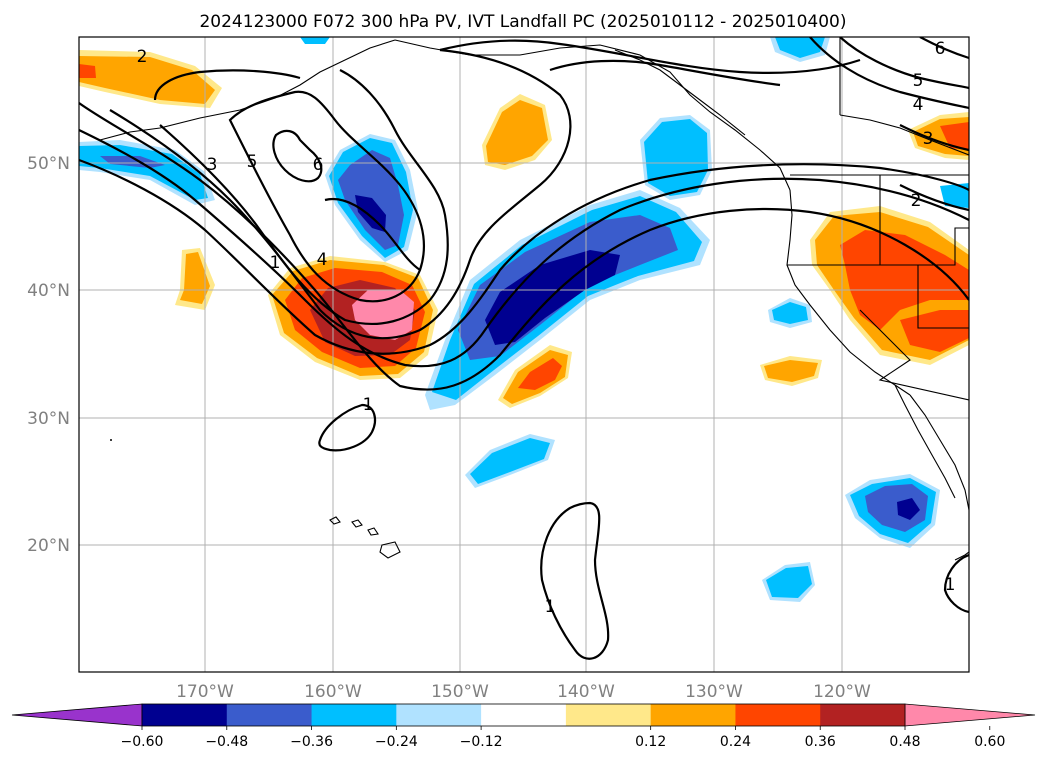 This screenshot has width=1047, height=765. What do you see at coordinates (970, 715) in the screenshot?
I see `colorbar-extend-max` at bounding box center [970, 715].